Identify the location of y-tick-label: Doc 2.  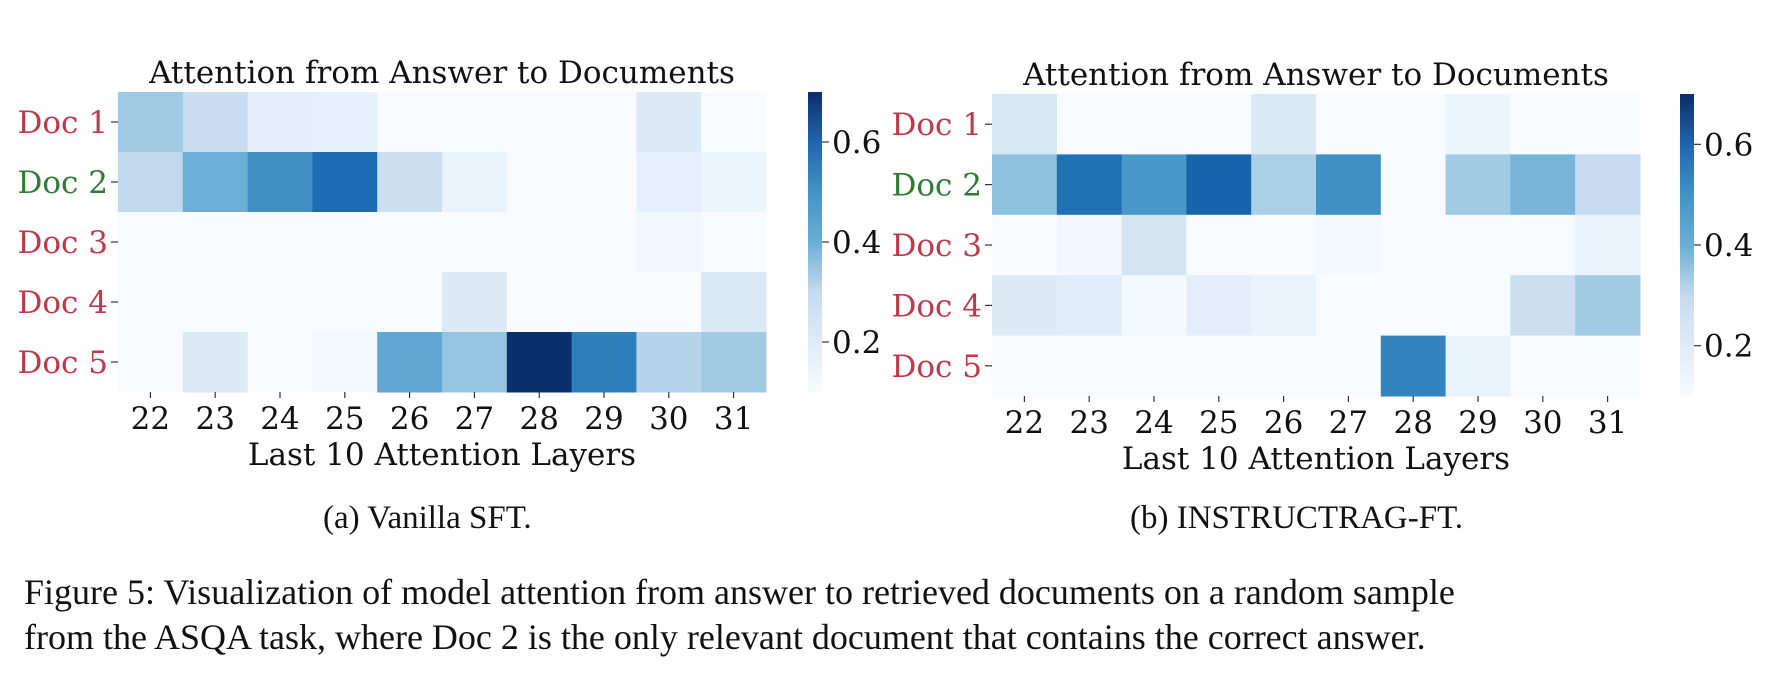
(63, 183).